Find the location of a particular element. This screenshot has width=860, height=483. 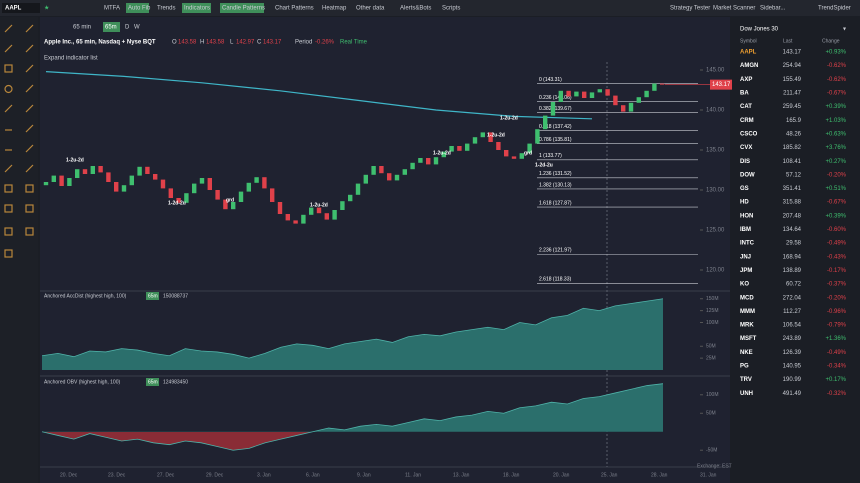

watchlist-symbol: MRK is located at coordinates (747, 326).